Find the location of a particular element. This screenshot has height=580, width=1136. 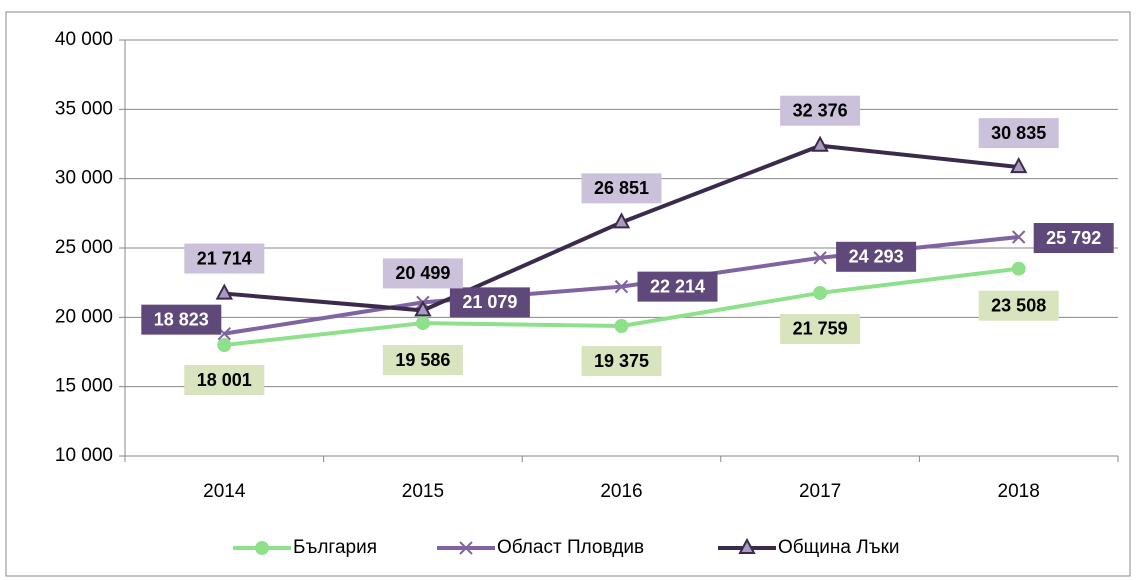

y-tick-label: 10 000 is located at coordinates (84, 455).